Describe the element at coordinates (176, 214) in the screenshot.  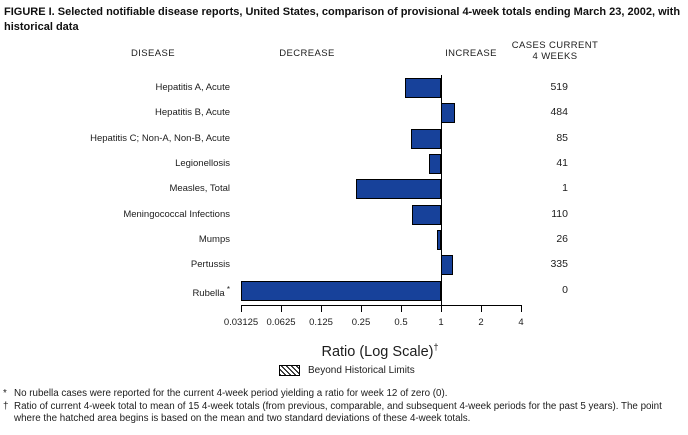
I see `disease-label: Meningococcal Infections` at that location.